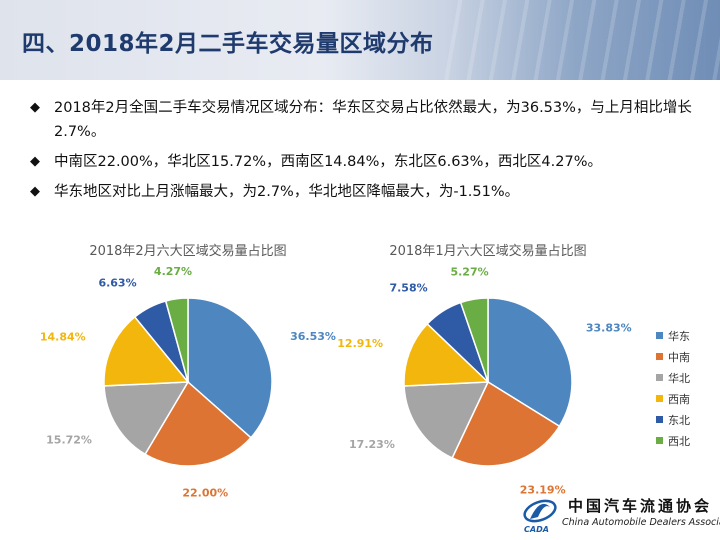  I want to click on data-label: 6.63%, so click(117, 282).